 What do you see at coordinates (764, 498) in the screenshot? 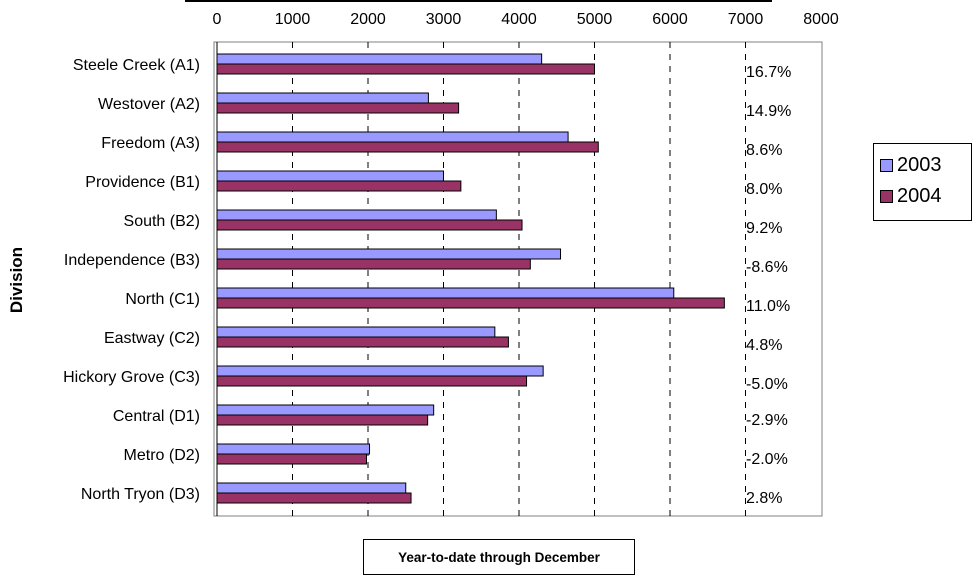
I see `percent-change-label: 2.8%` at bounding box center [764, 498].